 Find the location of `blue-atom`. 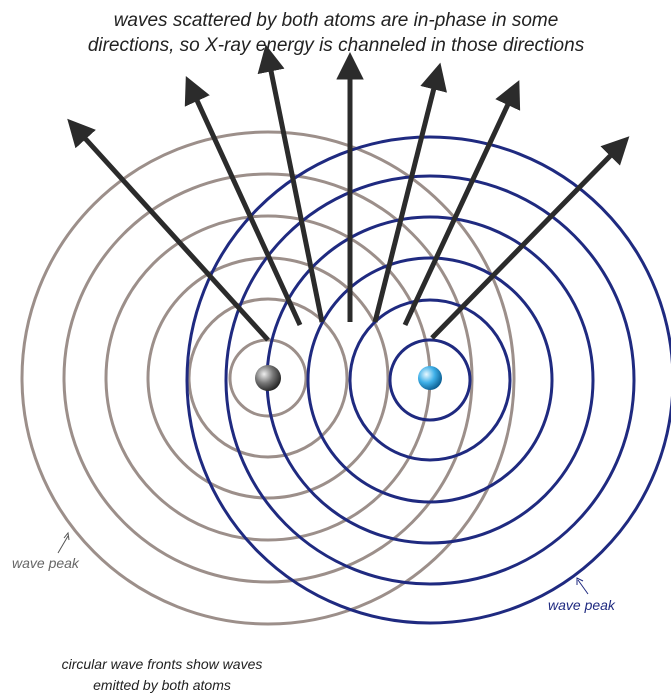

blue-atom is located at coordinates (430, 378).